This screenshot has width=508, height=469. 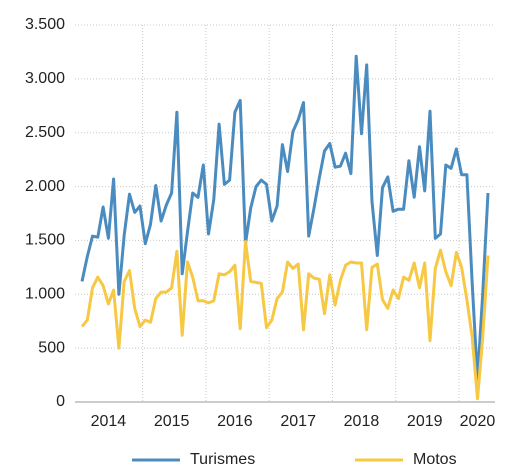 I want to click on x-tick-label: 2020, so click(x=478, y=421).